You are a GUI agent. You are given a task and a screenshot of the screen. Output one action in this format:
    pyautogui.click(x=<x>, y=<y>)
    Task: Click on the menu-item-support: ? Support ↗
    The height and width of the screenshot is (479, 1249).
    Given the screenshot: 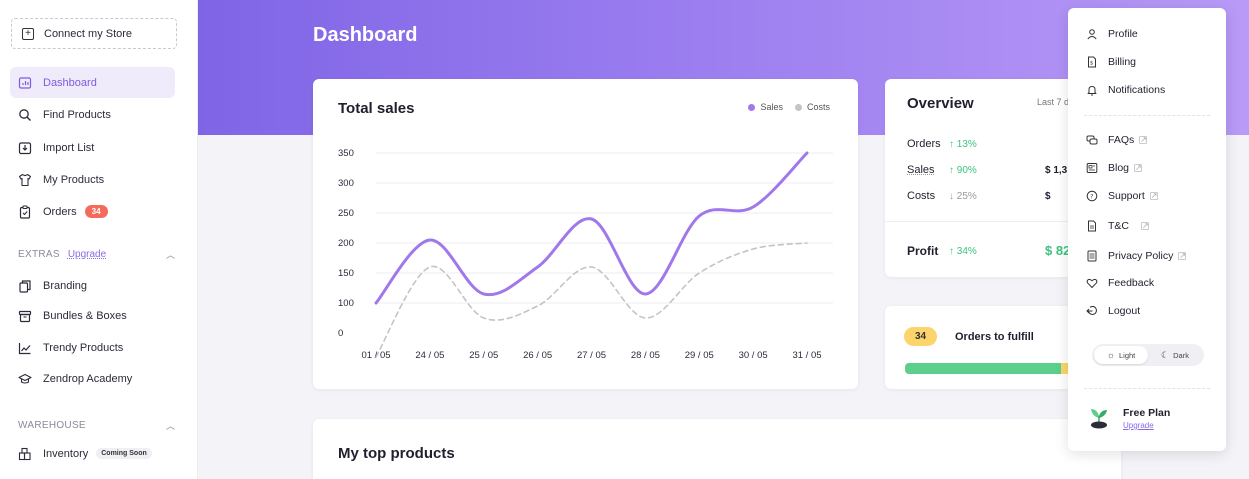 What is the action you would take?
    pyautogui.click(x=1122, y=196)
    